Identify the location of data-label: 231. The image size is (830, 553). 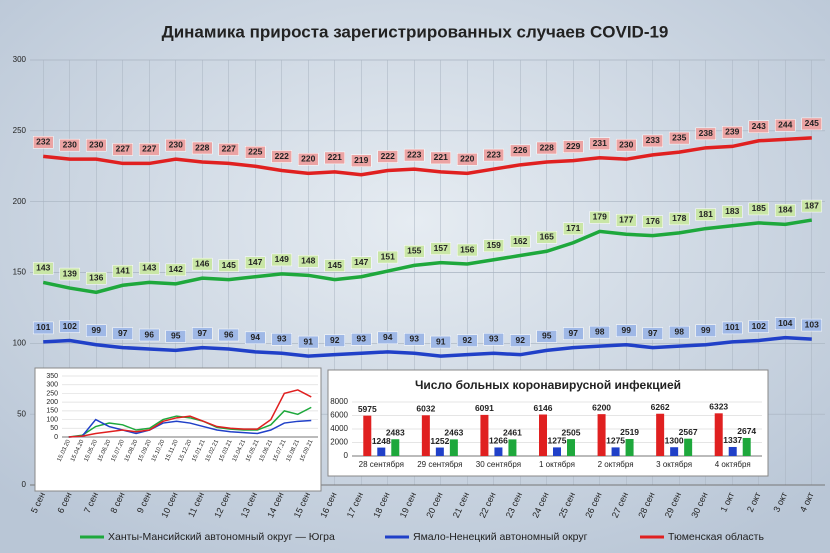
(600, 143).